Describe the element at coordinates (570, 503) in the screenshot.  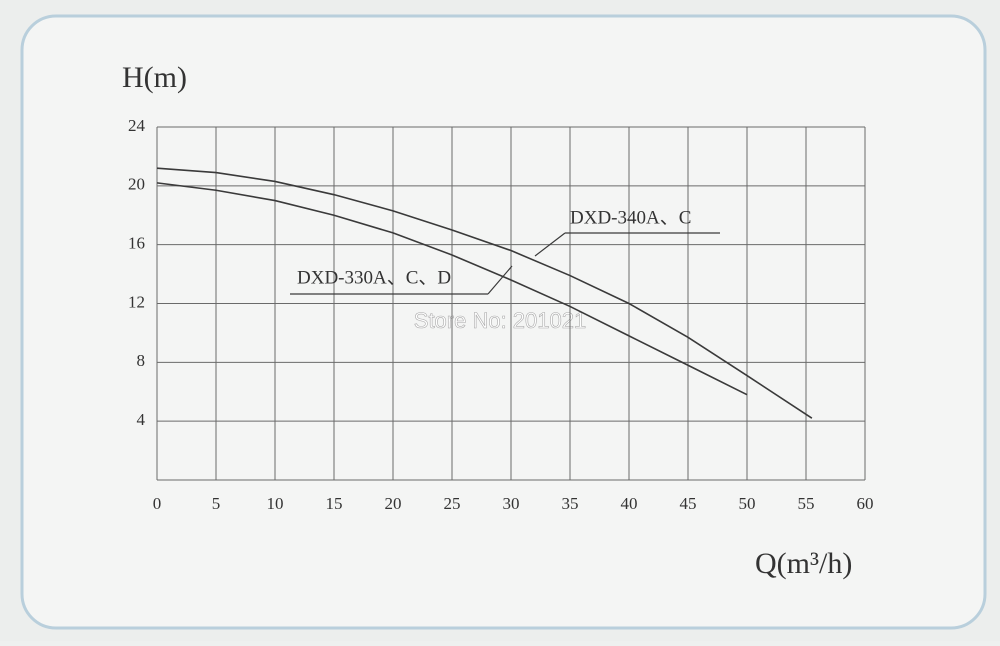
I see `x-tick-label: 35` at that location.